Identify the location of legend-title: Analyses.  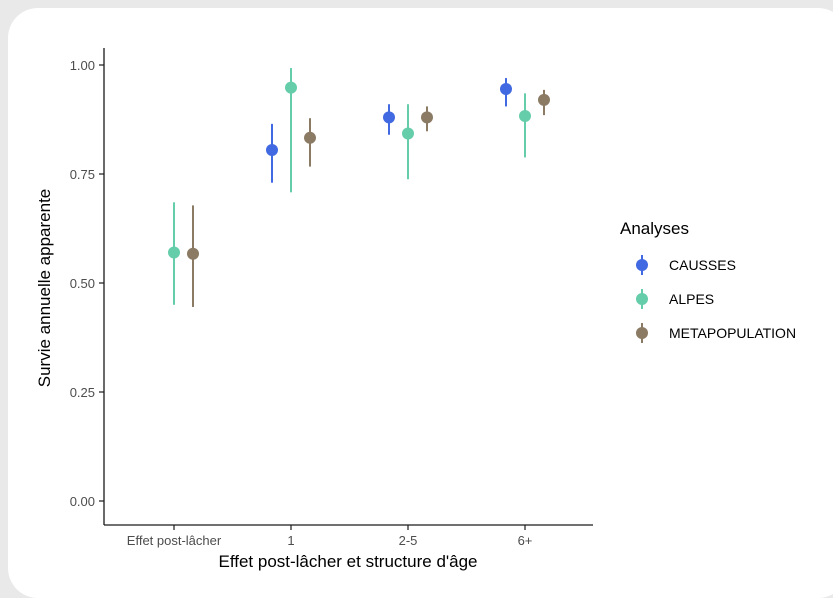
(654, 228).